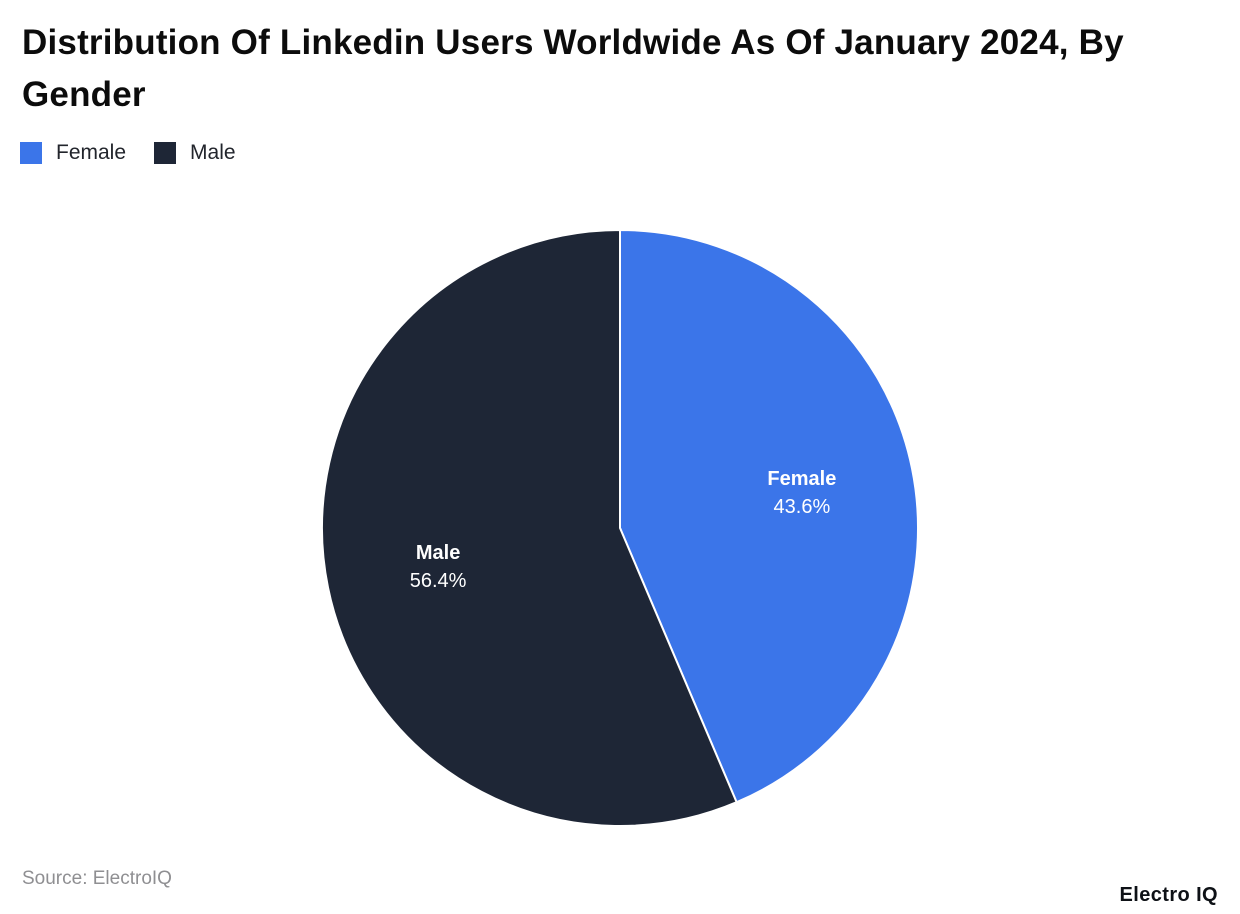 The height and width of the screenshot is (914, 1240). What do you see at coordinates (438, 553) in the screenshot?
I see `slice-label-male: Male` at bounding box center [438, 553].